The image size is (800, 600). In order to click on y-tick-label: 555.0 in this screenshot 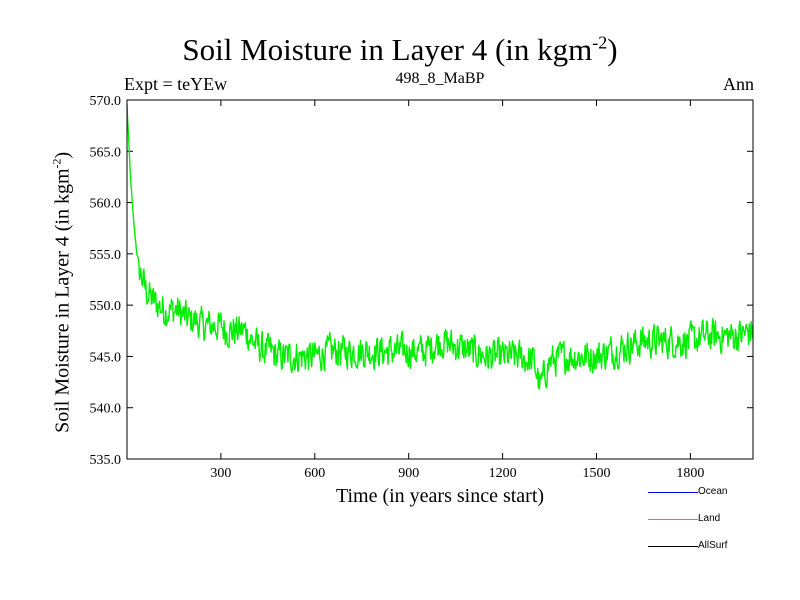, I will do `click(106, 255)`.